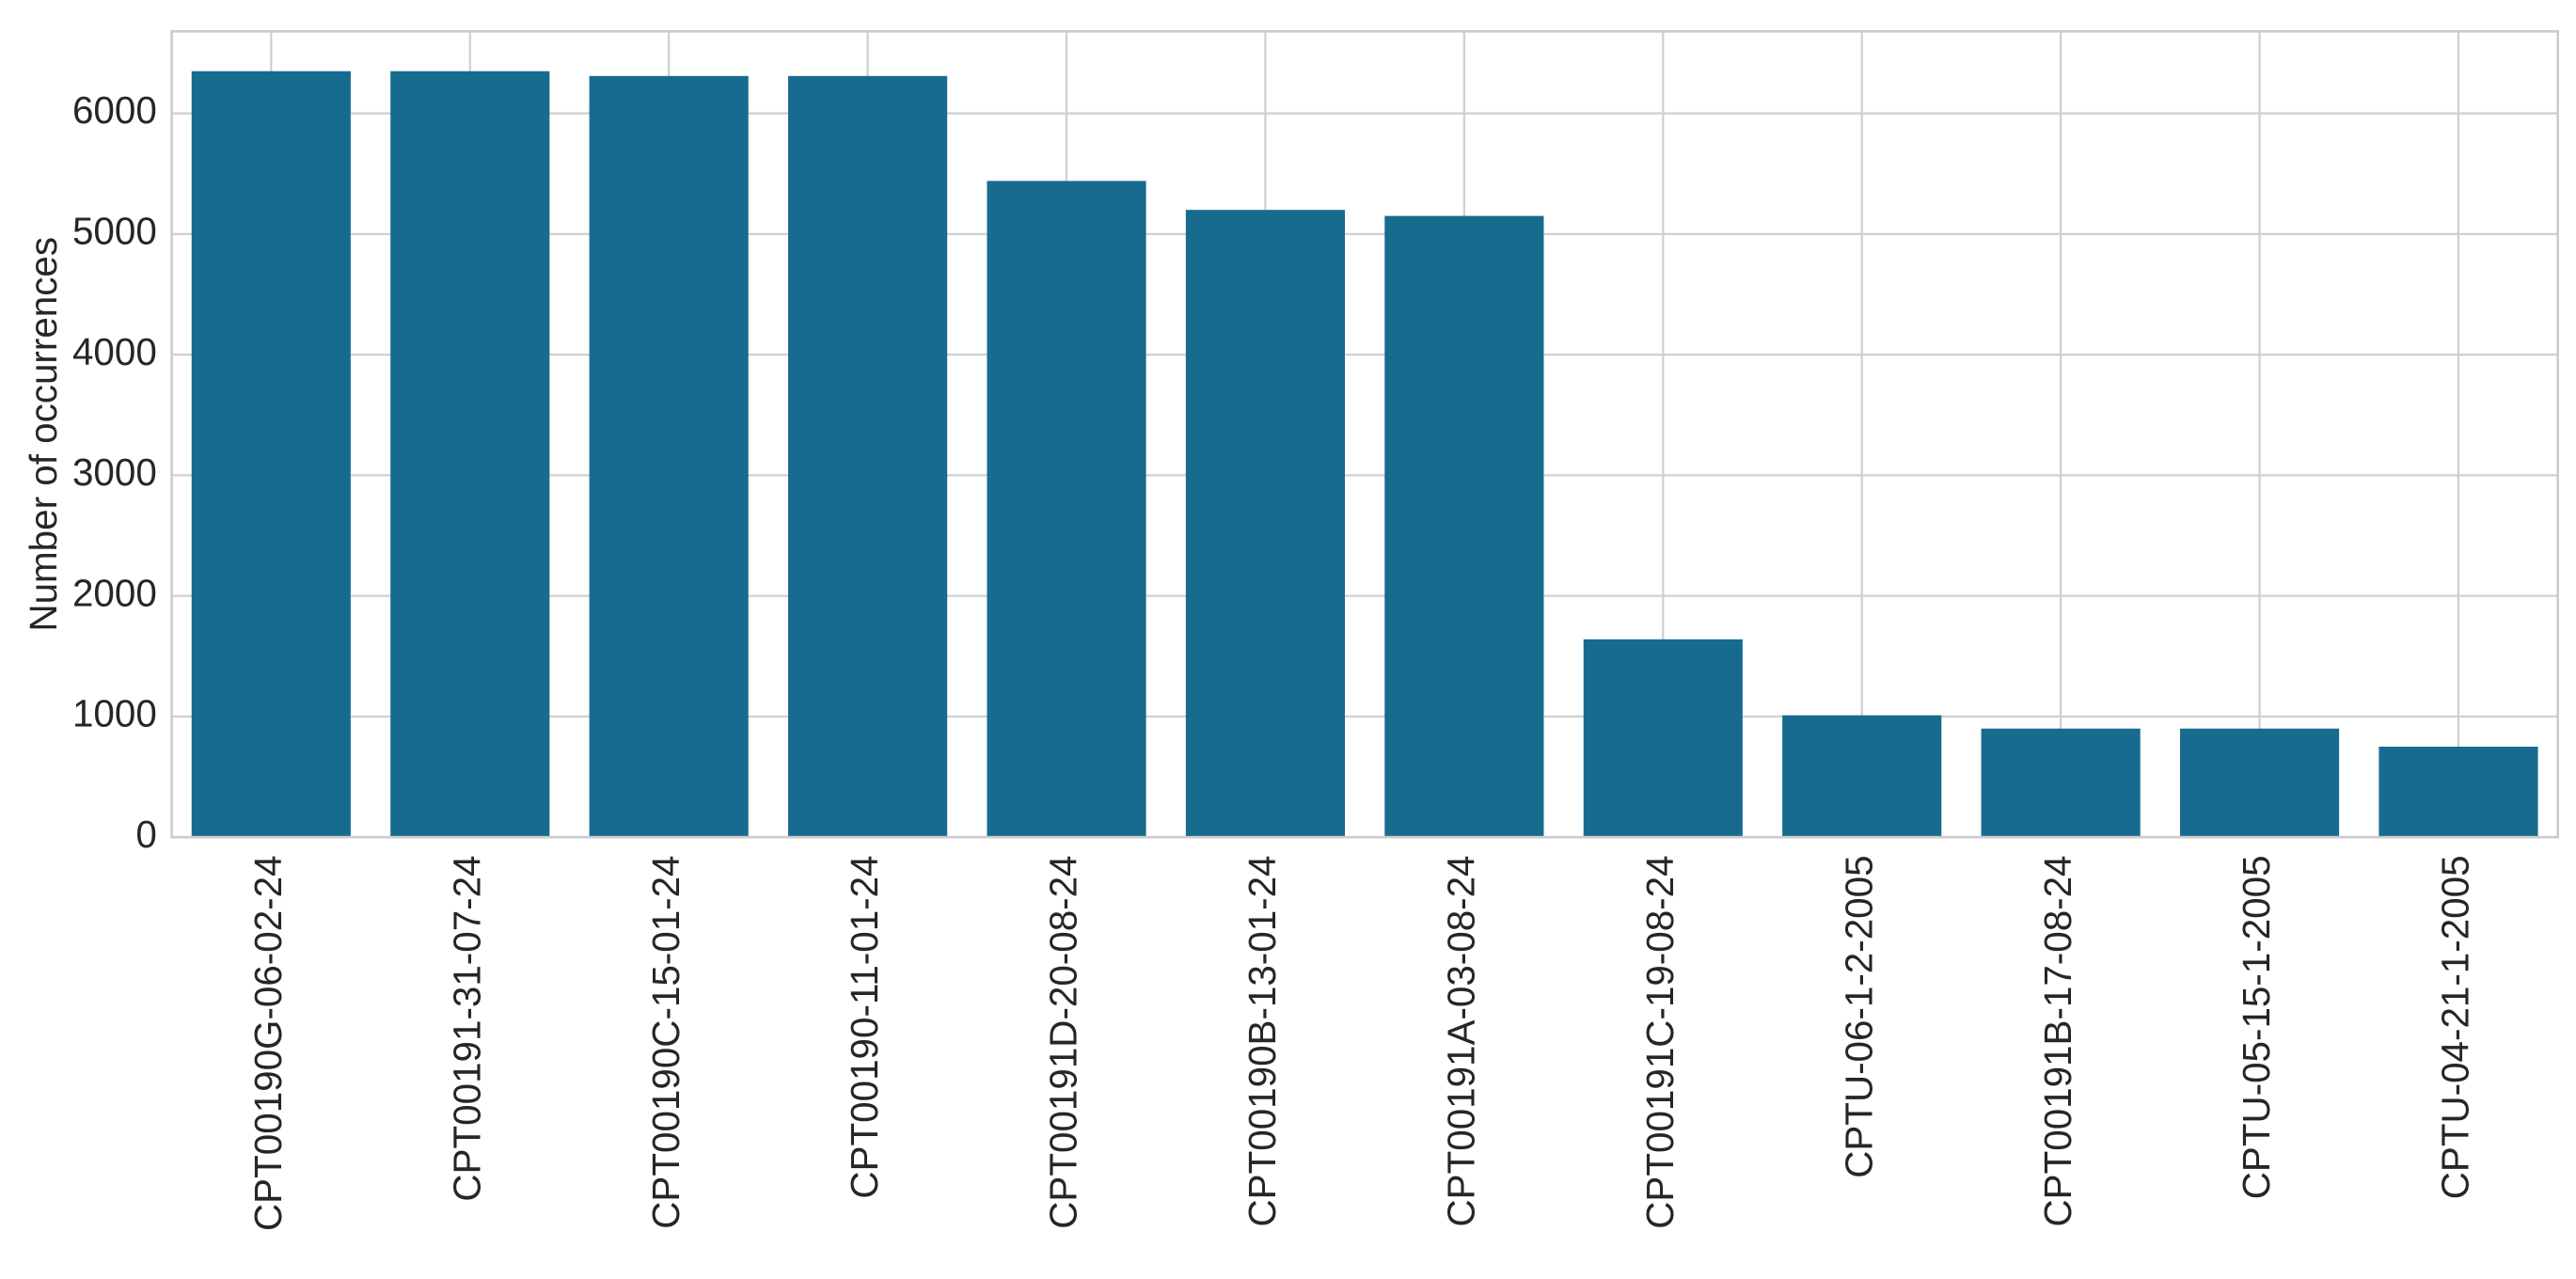  Describe the element at coordinates (114, 231) in the screenshot. I see `y-tick-label: 5000` at that location.